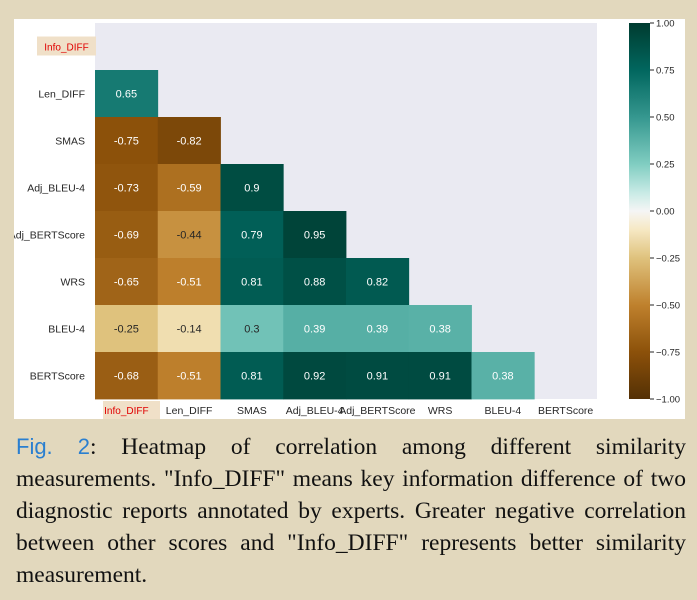  I want to click on cell-value-label: -0.25, so click(126, 330).